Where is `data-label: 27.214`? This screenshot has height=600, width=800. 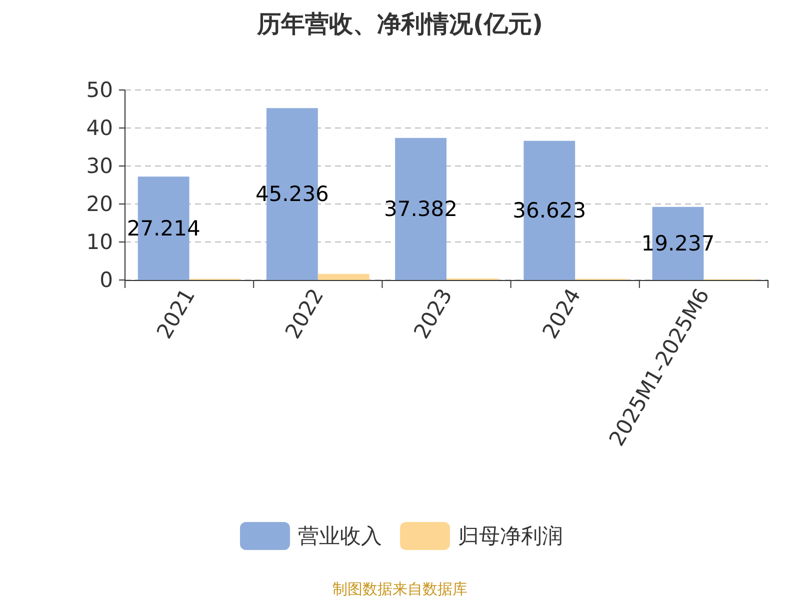
data-label: 27.214 is located at coordinates (163, 228).